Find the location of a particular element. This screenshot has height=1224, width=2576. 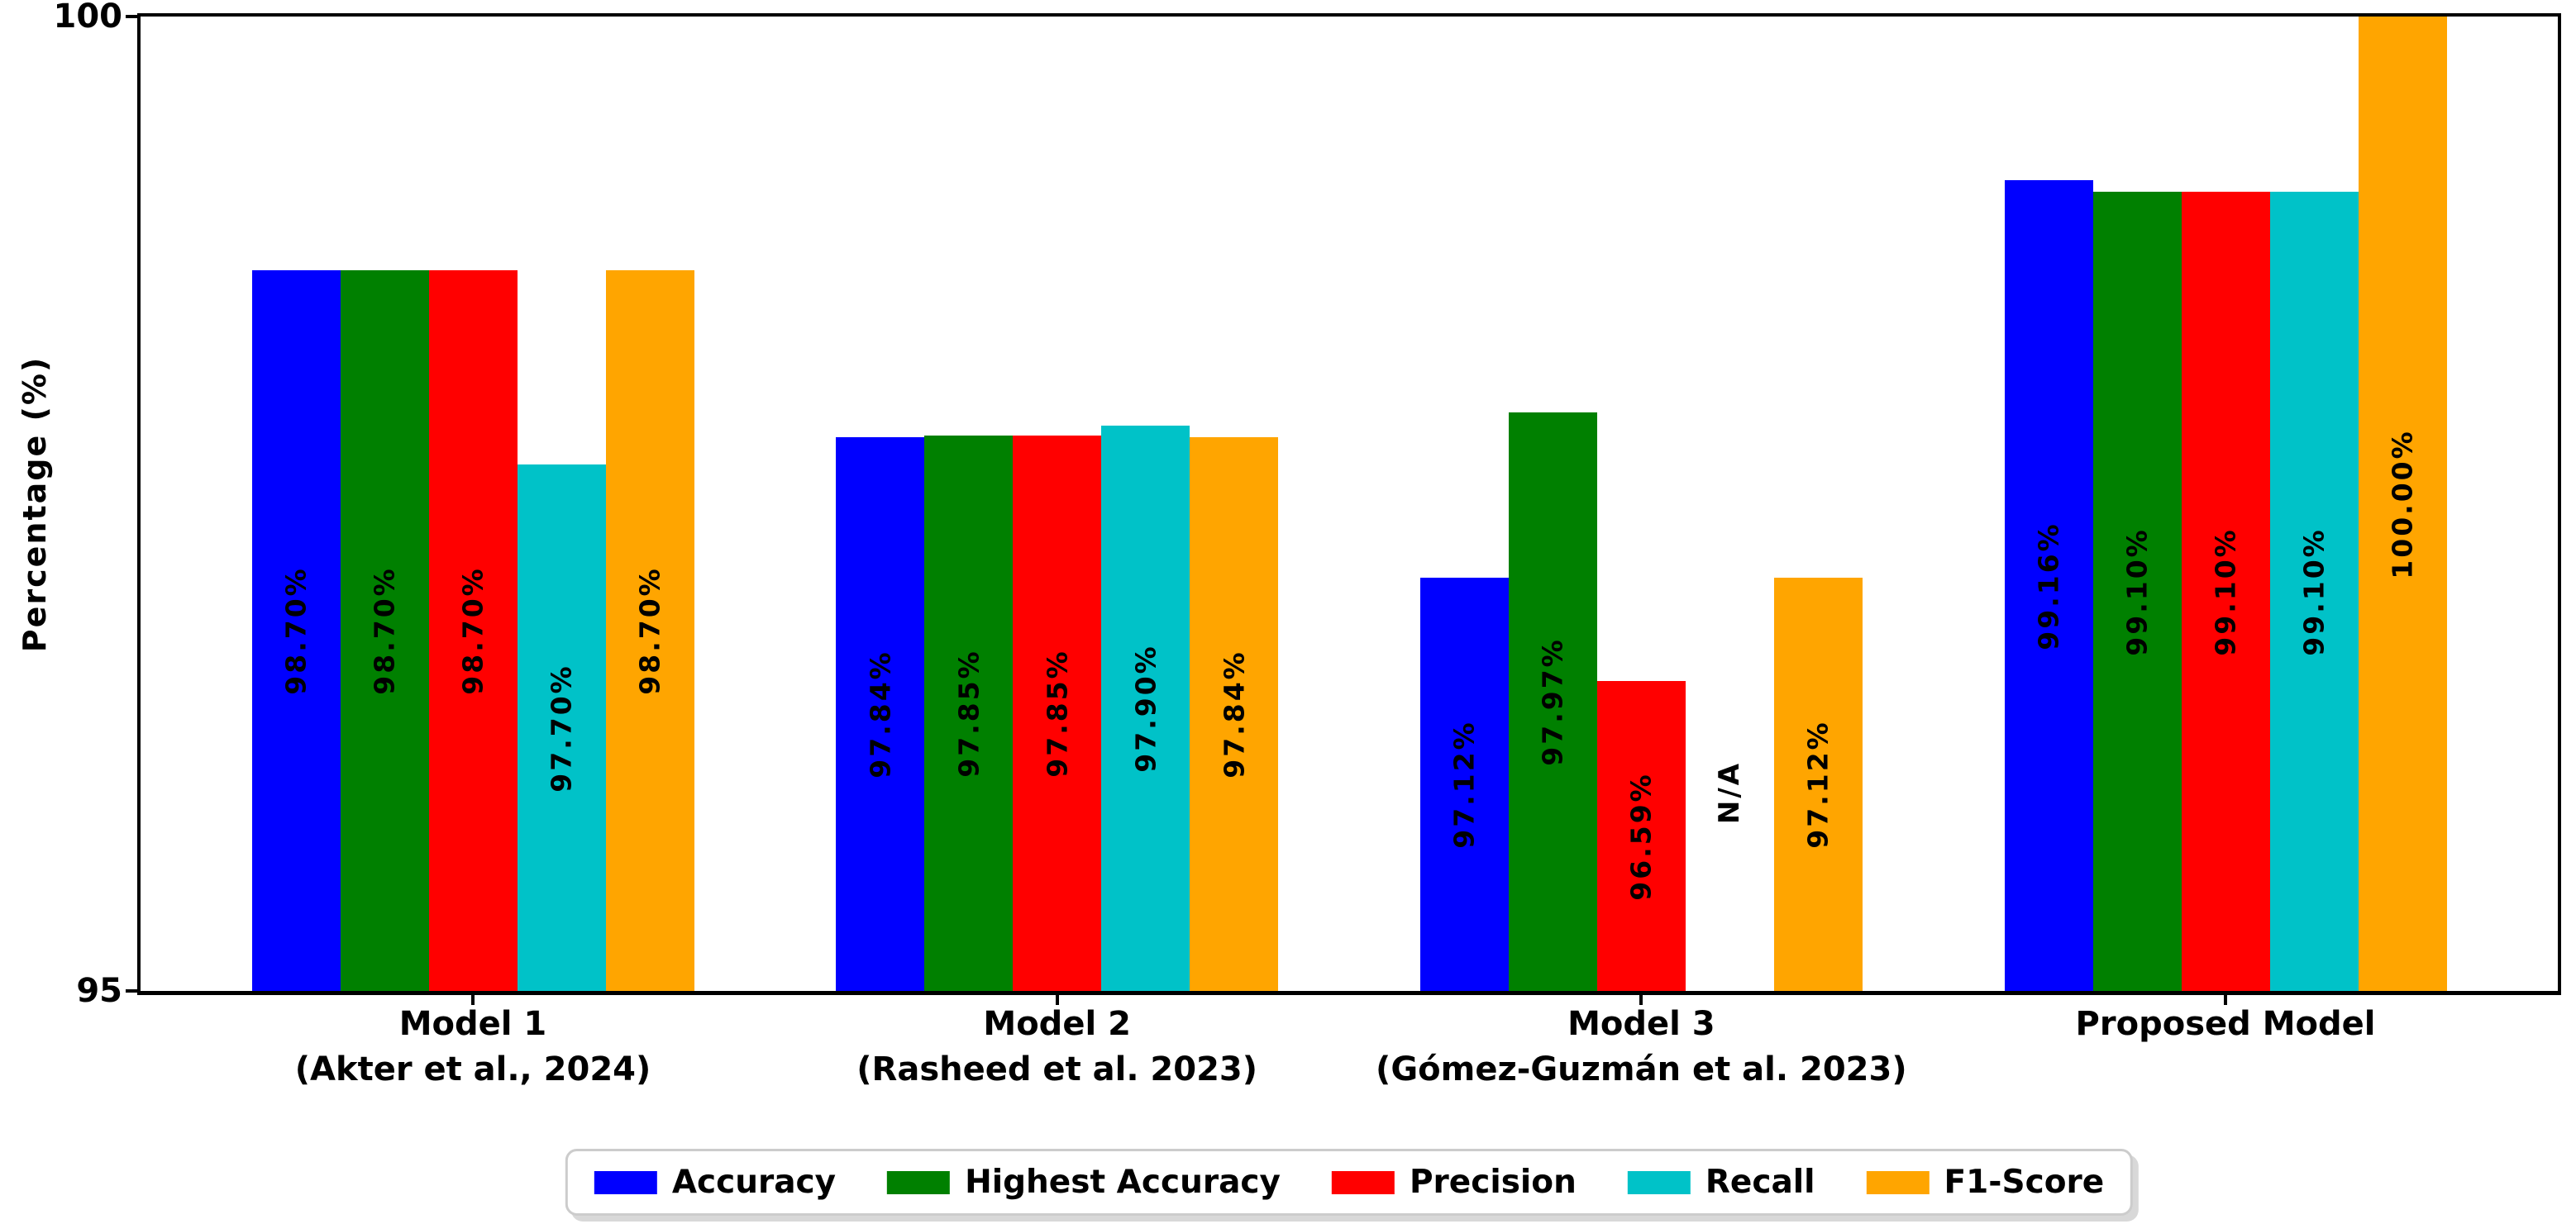

legend-entry-highest-accuracy: Highest Accuracy is located at coordinates (1084, 1182).